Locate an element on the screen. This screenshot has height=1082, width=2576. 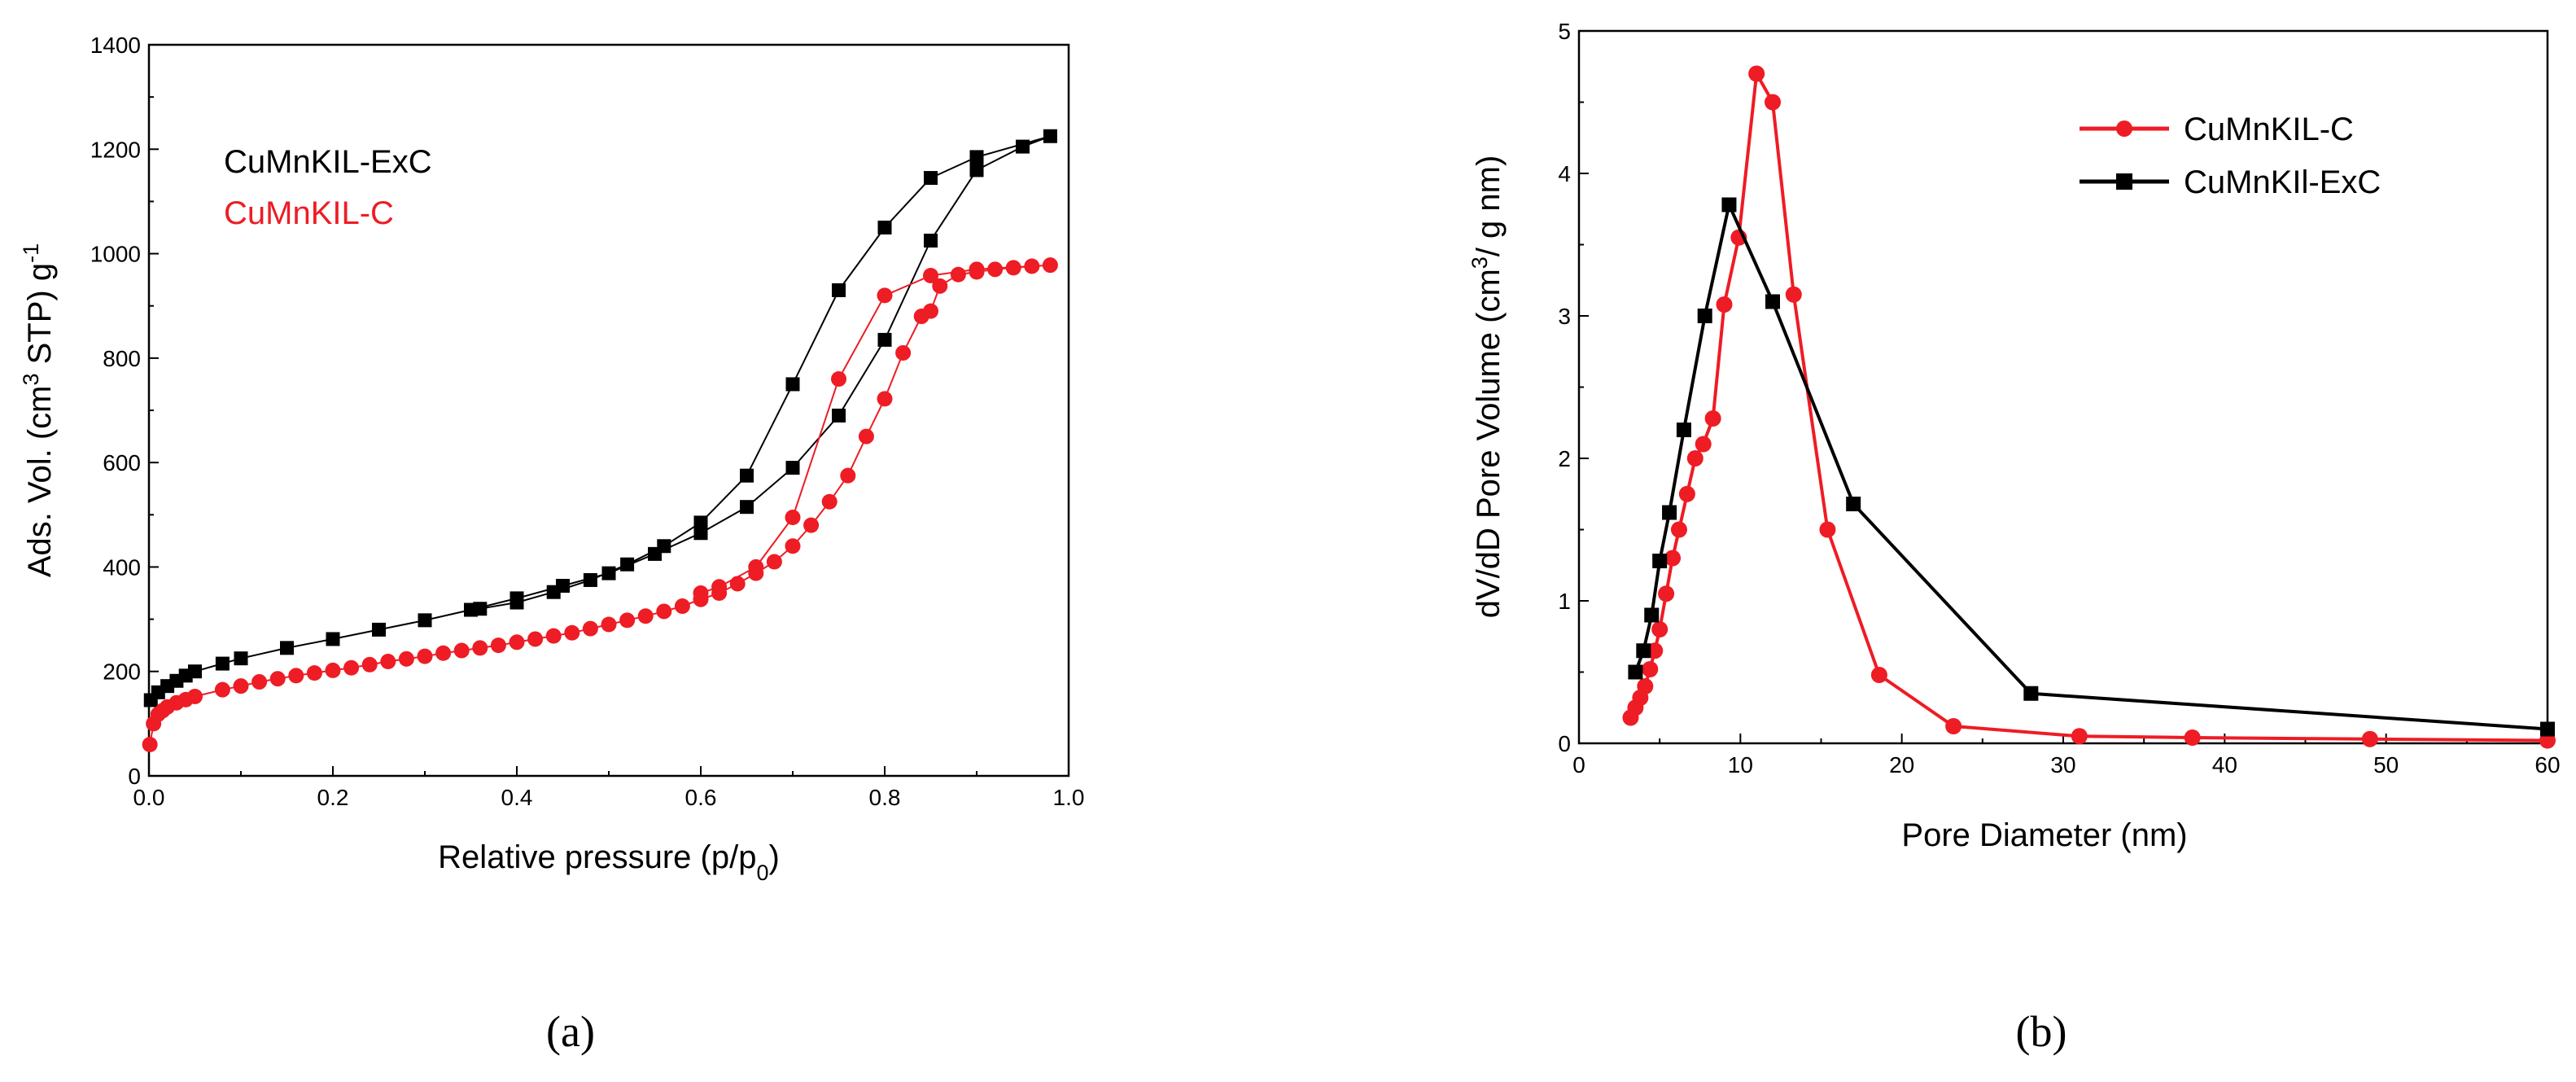
a-x-tick-label: 0.8 is located at coordinates (885, 797).